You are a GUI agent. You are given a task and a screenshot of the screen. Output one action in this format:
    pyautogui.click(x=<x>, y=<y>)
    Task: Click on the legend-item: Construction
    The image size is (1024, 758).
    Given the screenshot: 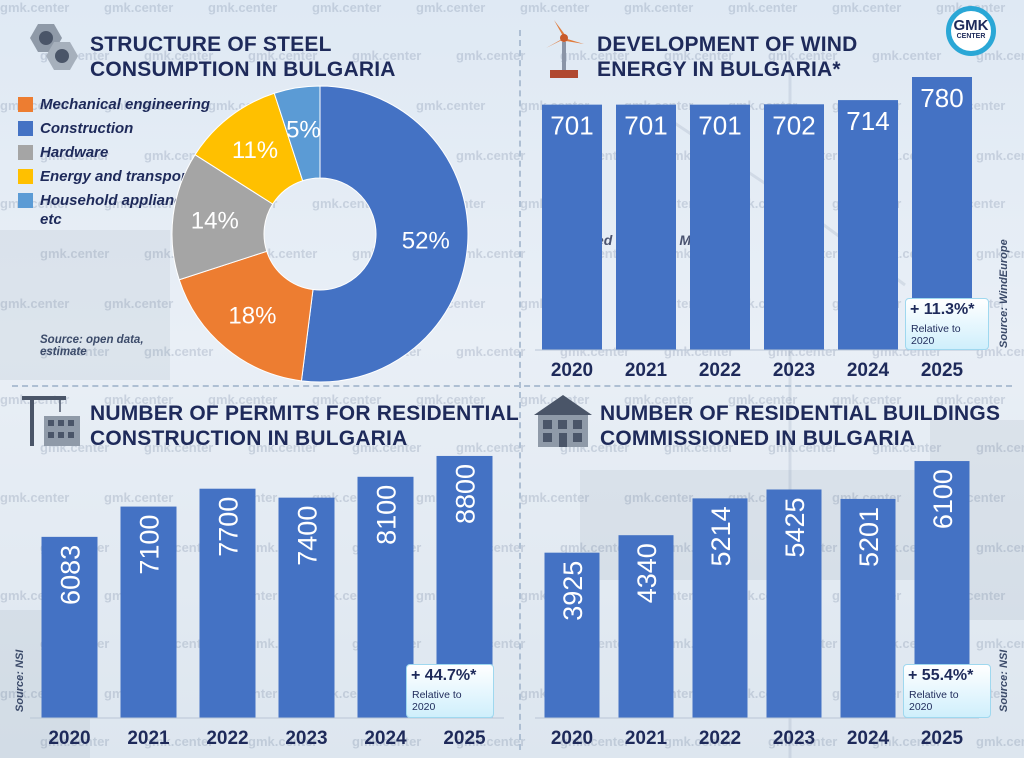 What is the action you would take?
    pyautogui.click(x=119, y=128)
    